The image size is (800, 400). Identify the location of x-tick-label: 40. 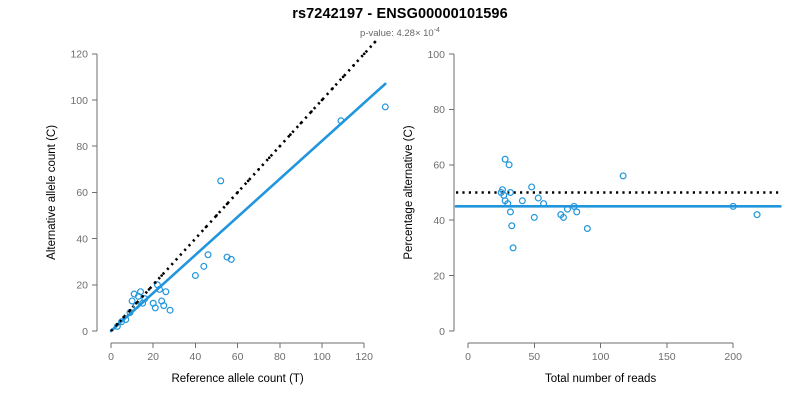
(196, 357).